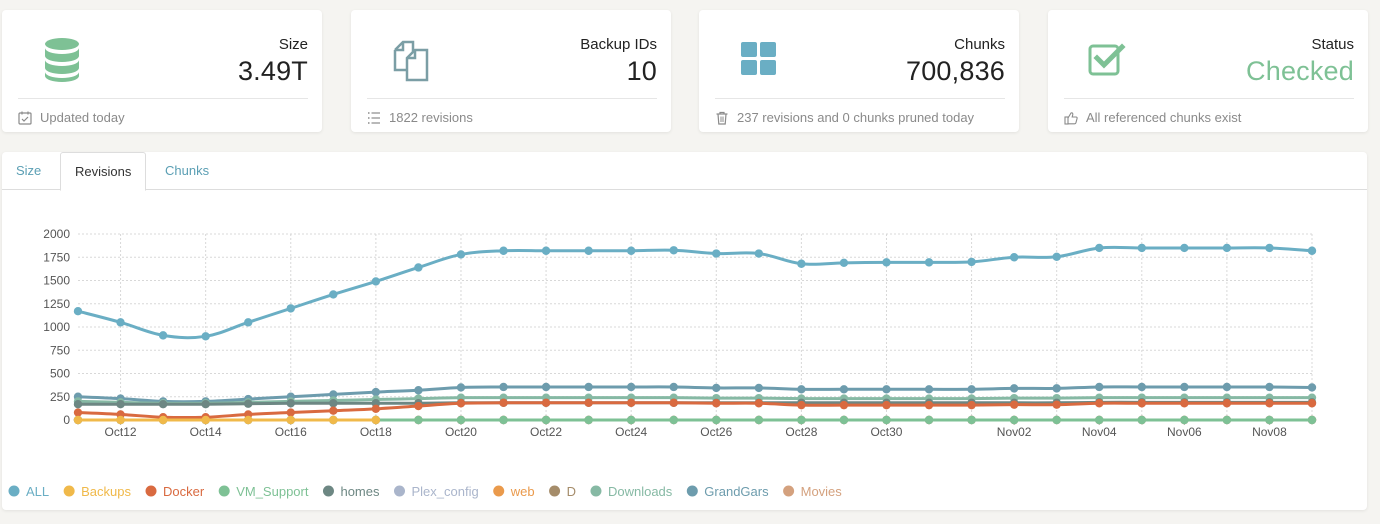  What do you see at coordinates (722, 118) in the screenshot?
I see `trash-icon` at bounding box center [722, 118].